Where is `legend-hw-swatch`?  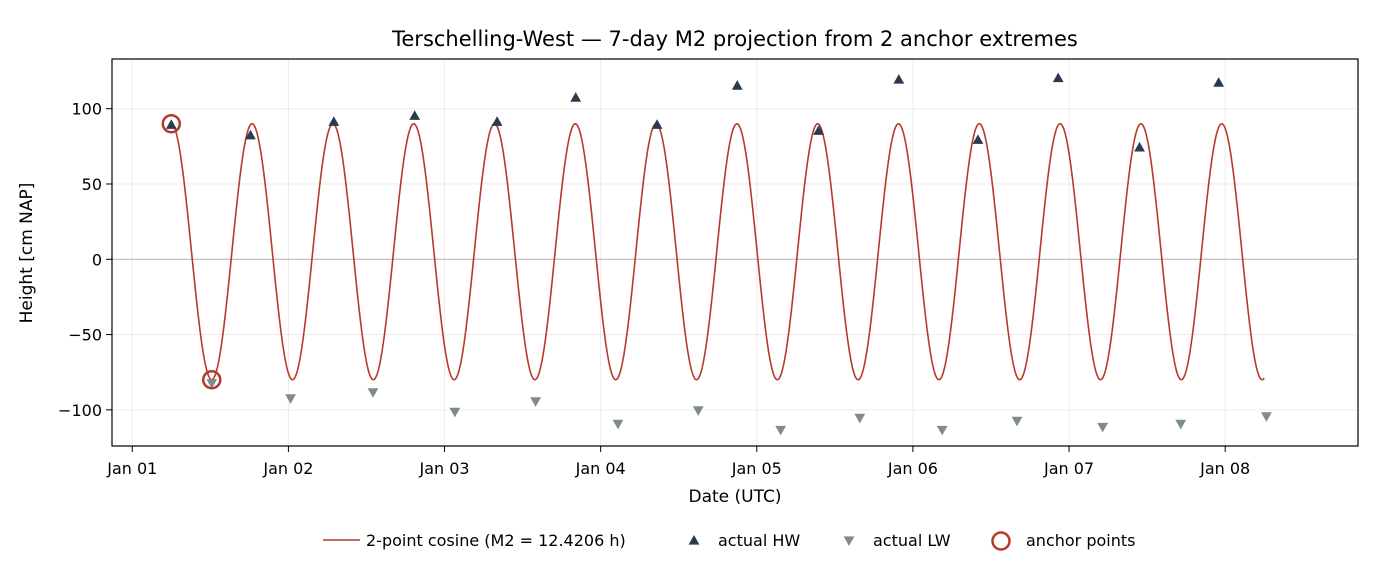
legend-hw-swatch is located at coordinates (694, 540).